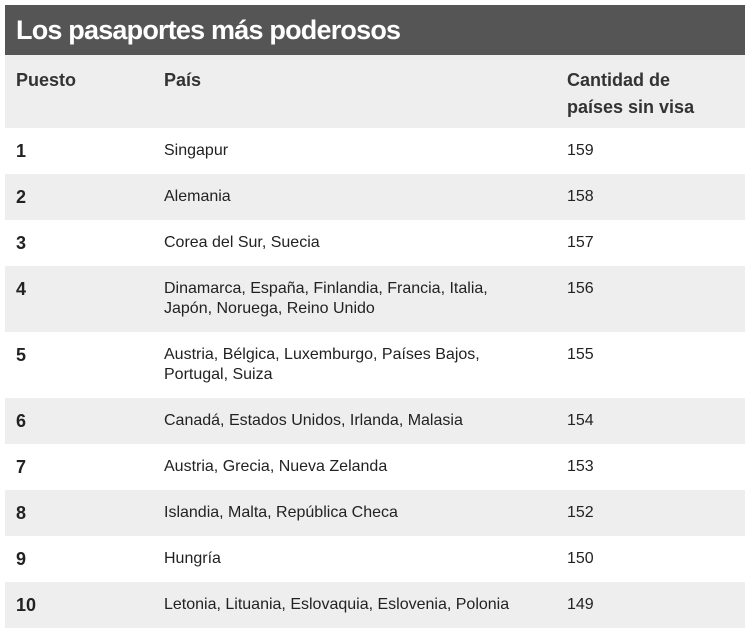 This screenshot has height=638, width=750. Describe the element at coordinates (79, 513) in the screenshot. I see `rank-cell: 8` at that location.